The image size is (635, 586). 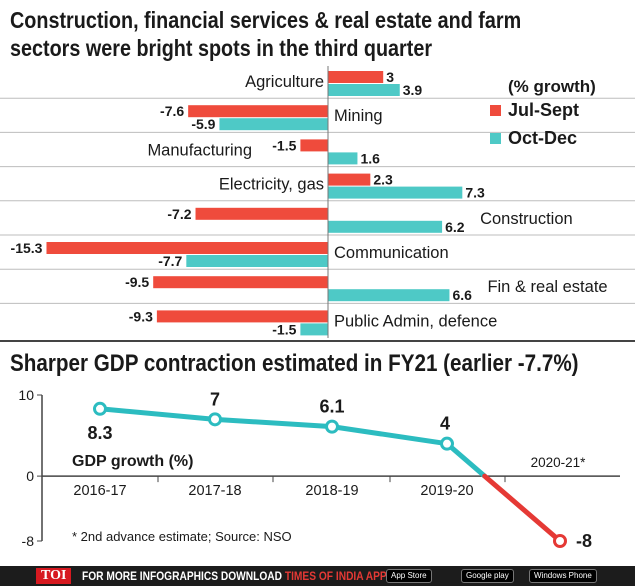 What do you see at coordinates (284, 145) in the screenshot?
I see `data-label-jul-sept-manufacturing: -1.5` at bounding box center [284, 145].